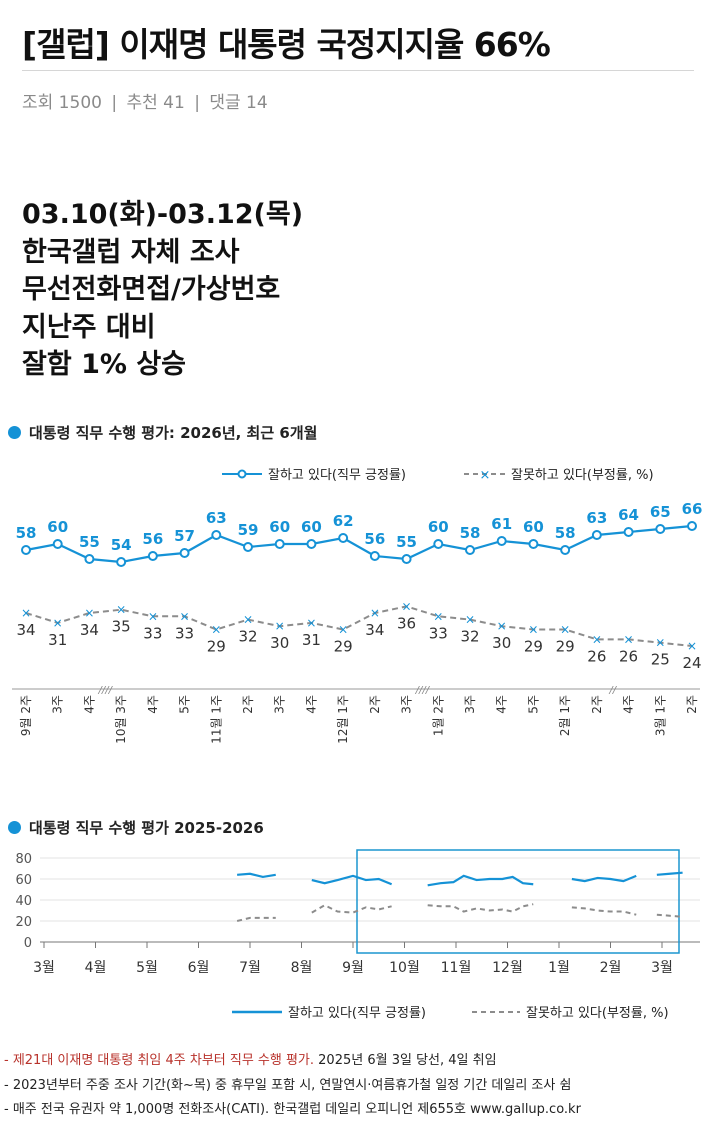 The height and width of the screenshot is (1139, 714). What do you see at coordinates (611, 968) in the screenshot?
I see `x-tick-label: 2월` at bounding box center [611, 968].